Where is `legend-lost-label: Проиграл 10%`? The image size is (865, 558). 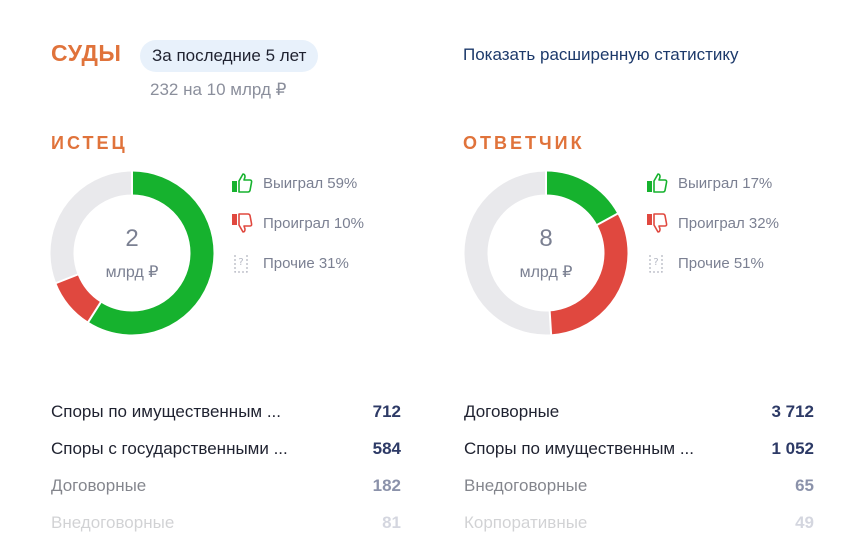
legend-lost-label: Проиграл 10% is located at coordinates (313, 223).